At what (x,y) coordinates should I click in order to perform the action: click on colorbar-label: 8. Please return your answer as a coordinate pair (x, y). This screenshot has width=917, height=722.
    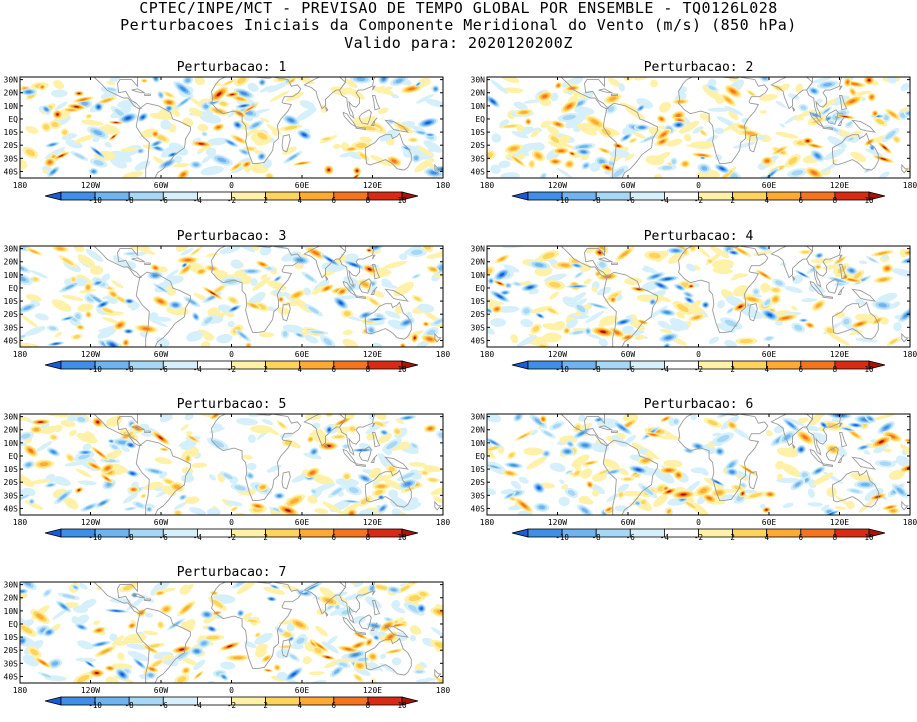
    Looking at the image, I should click on (368, 705).